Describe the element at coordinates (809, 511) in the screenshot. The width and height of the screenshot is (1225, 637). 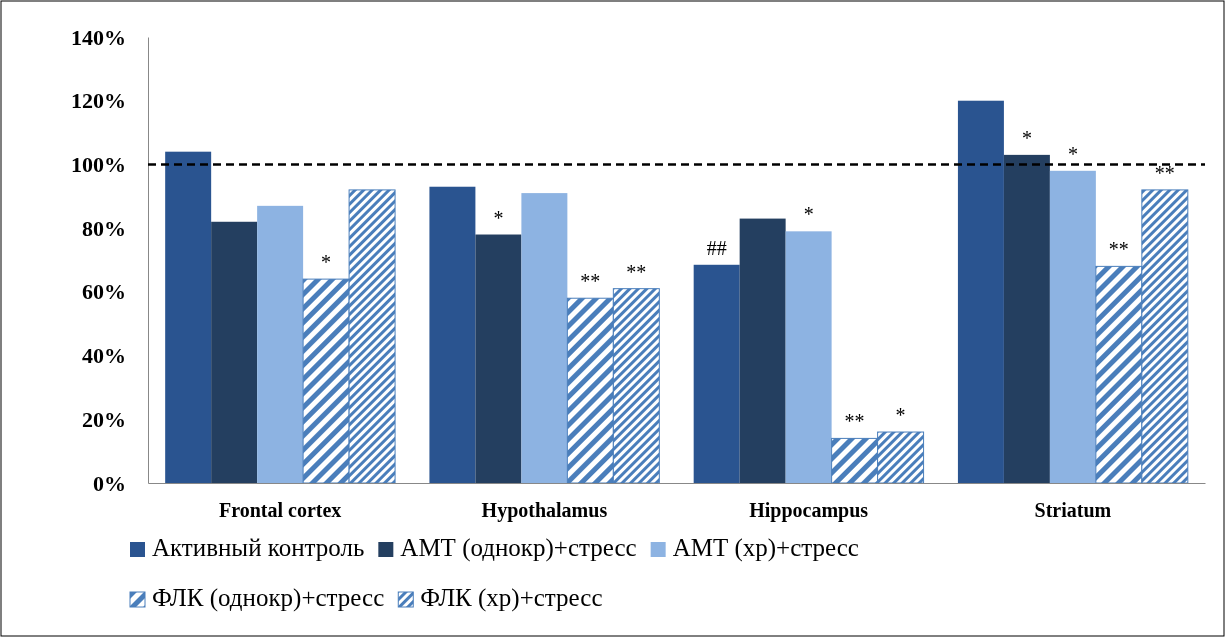
I see `x-tick-label: Hippocampus` at that location.